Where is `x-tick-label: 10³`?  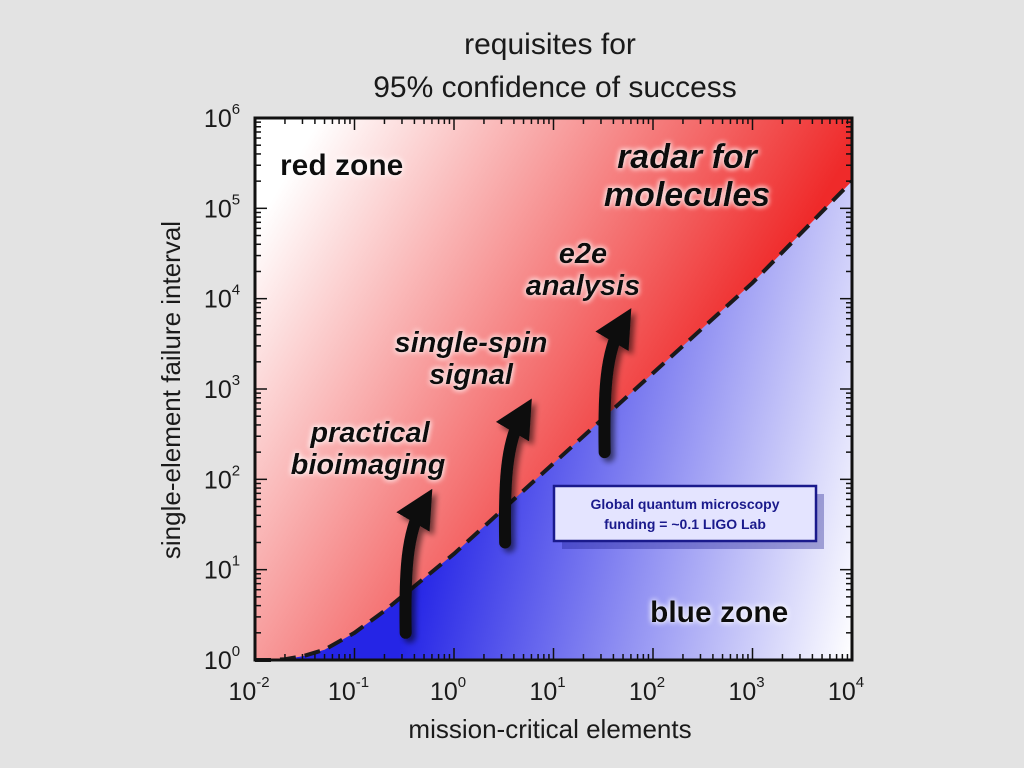
x-tick-label: 10³ is located at coordinates (746, 690).